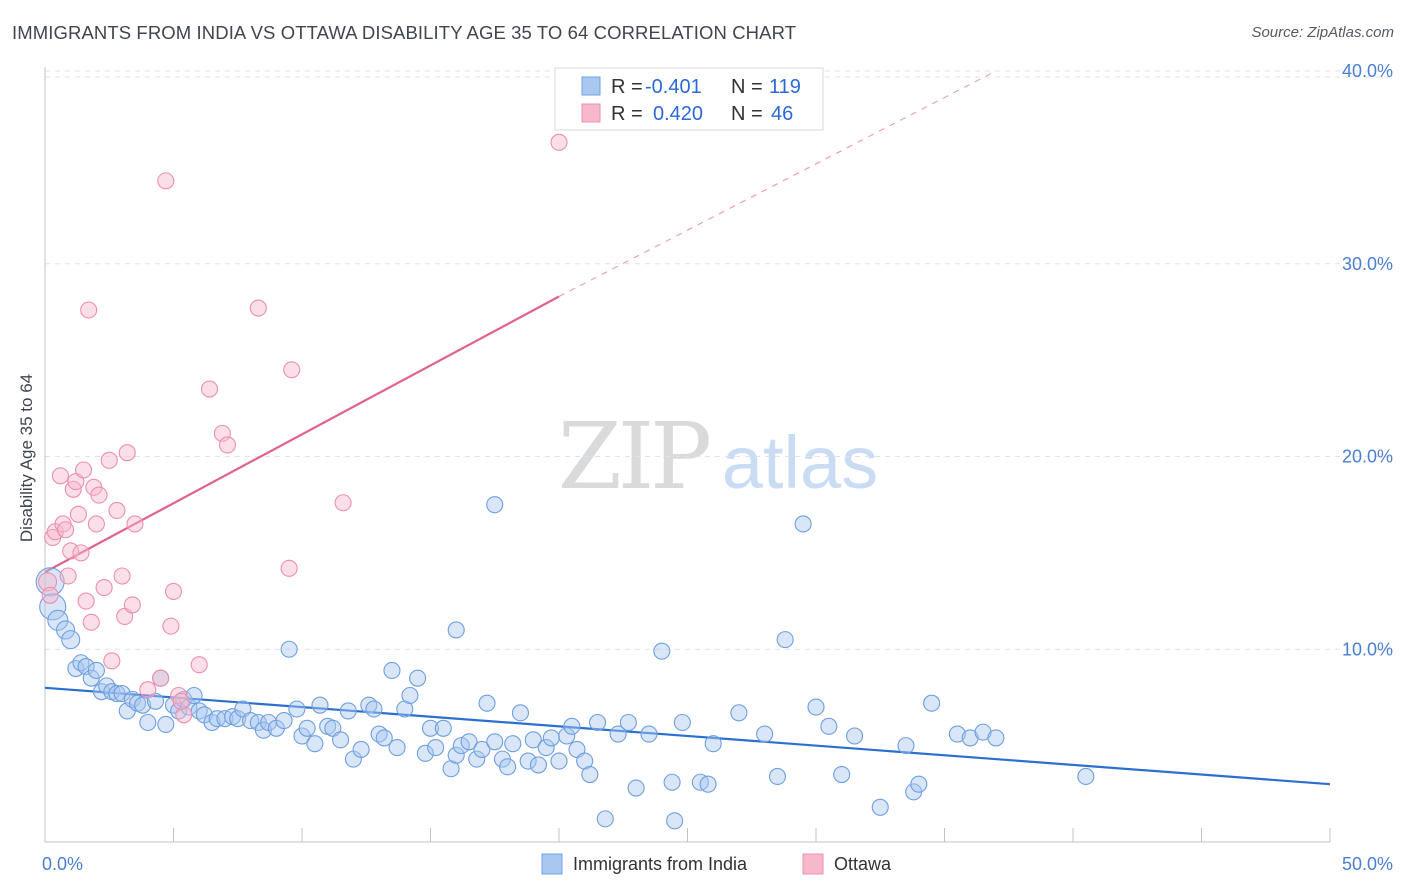 This screenshot has width=1406, height=892. Describe the element at coordinates (627, 87) in the screenshot. I see `legend-r-label-india: R =` at that location.